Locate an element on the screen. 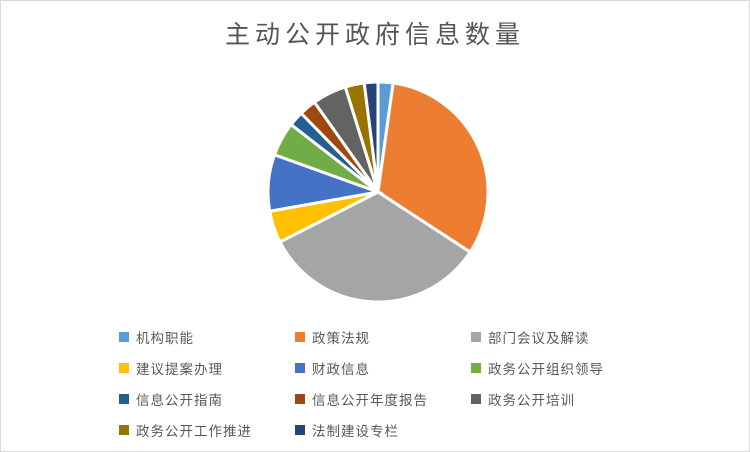 The height and width of the screenshot is (452, 750). legend-label: 部门会议及解读 is located at coordinates (539, 338).